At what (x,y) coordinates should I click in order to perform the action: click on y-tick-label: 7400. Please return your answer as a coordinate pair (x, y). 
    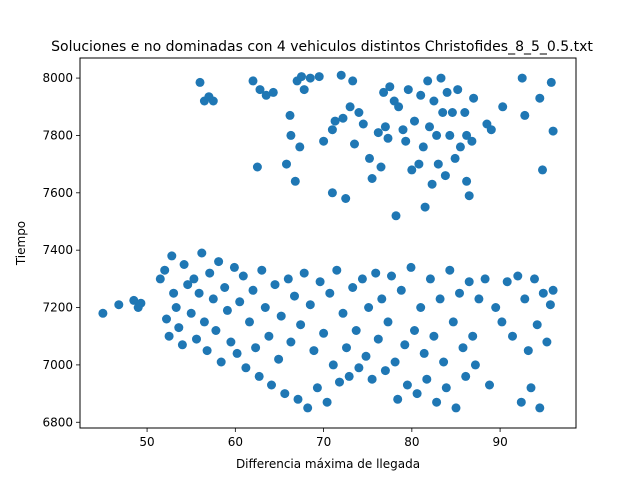
    Looking at the image, I should click on (57, 250).